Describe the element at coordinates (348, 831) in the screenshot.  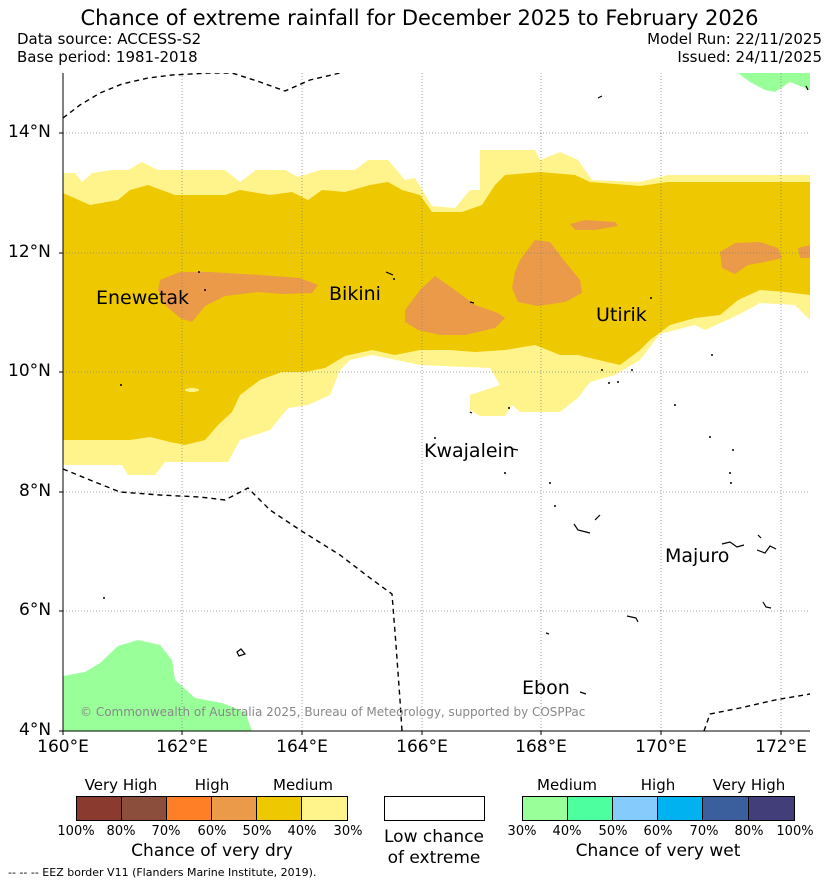
I see `dry-pct-label: 30%` at that location.